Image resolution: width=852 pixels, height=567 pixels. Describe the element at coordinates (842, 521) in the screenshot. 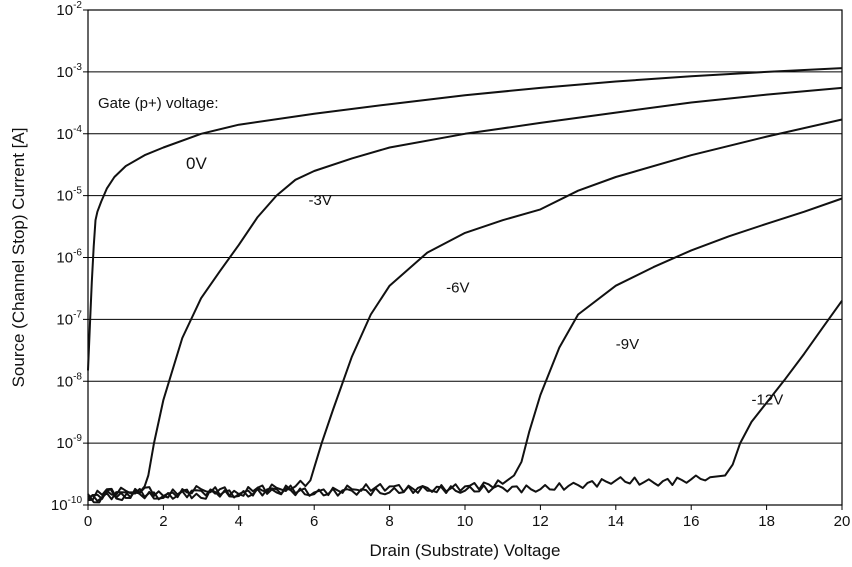

I see `x-tick-label: 20` at that location.